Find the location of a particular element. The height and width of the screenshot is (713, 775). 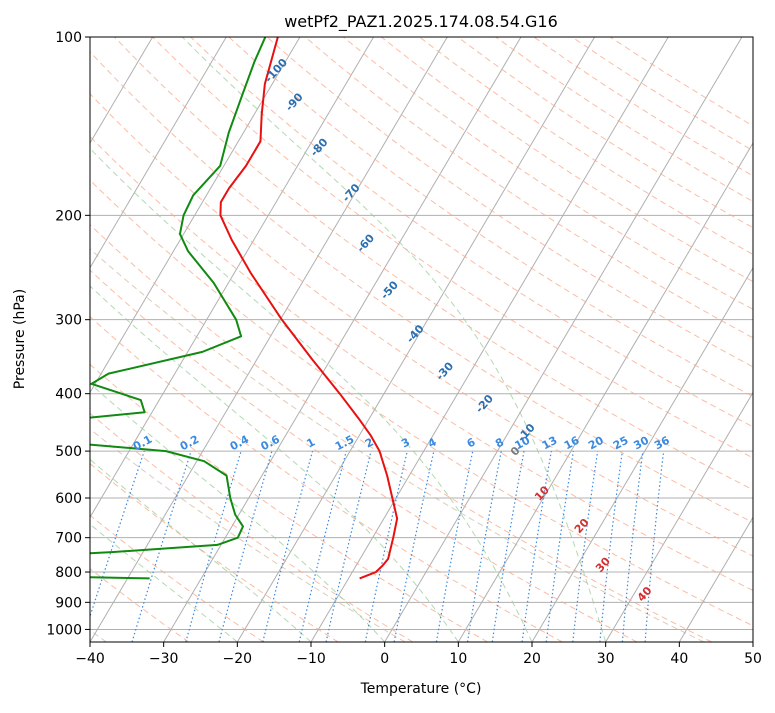

y-tick-label: 400 is located at coordinates (68, 395).